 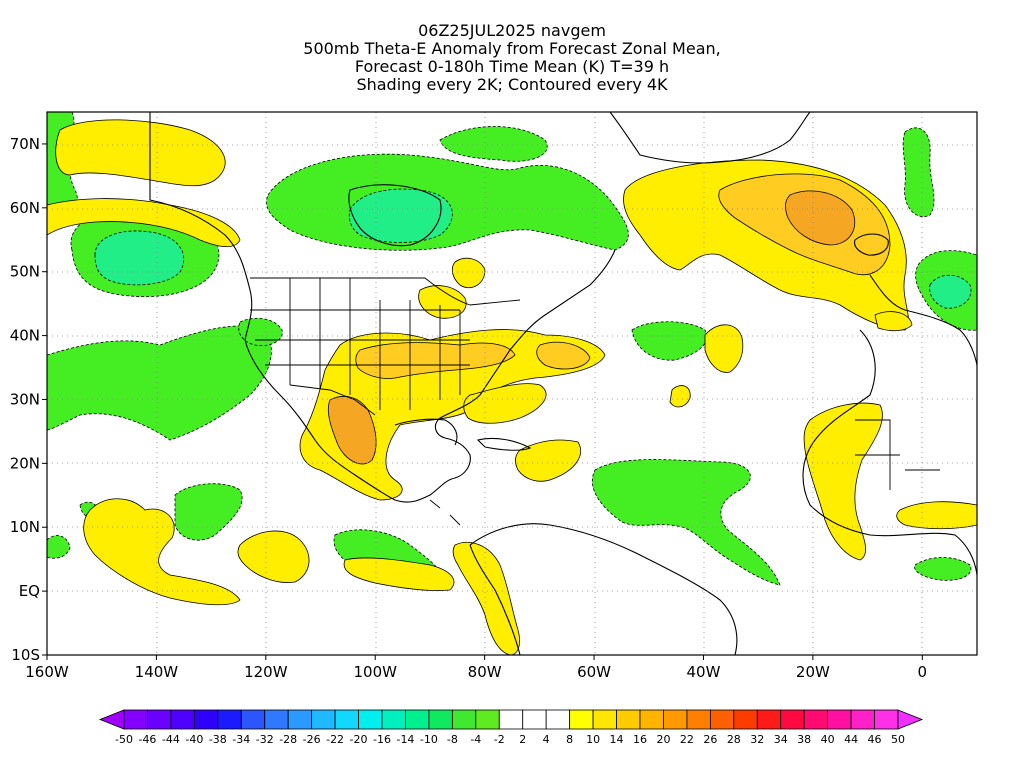 I want to click on colorbar-label: -38, so click(x=218, y=739).